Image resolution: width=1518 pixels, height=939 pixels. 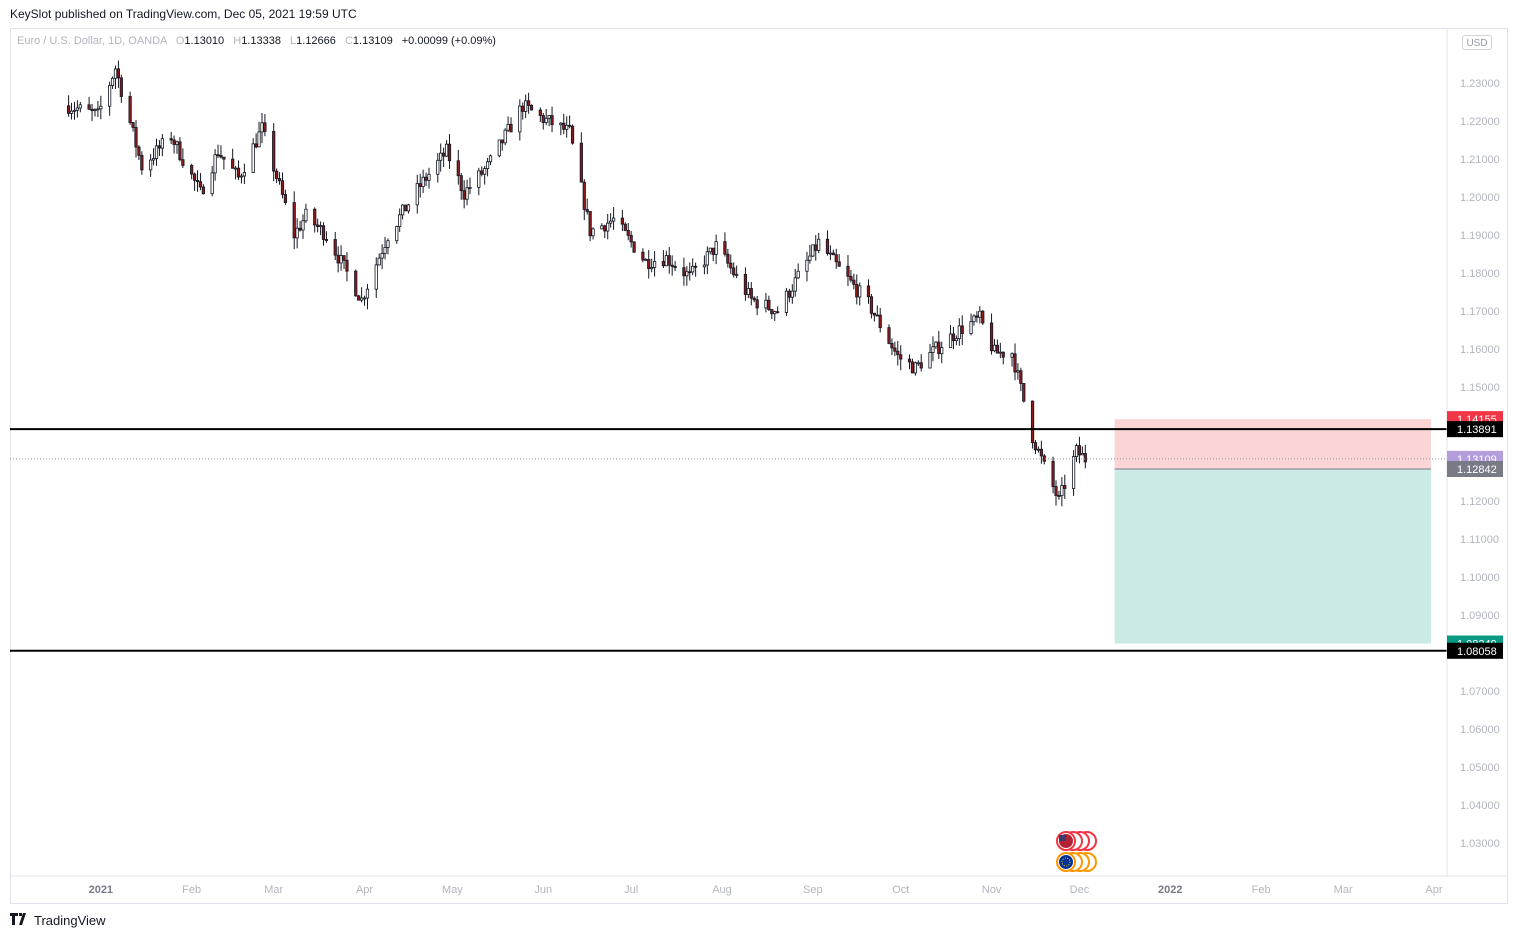 What do you see at coordinates (448, 41) in the screenshot?
I see `change-value: +0.00099 (+0.09%)` at bounding box center [448, 41].